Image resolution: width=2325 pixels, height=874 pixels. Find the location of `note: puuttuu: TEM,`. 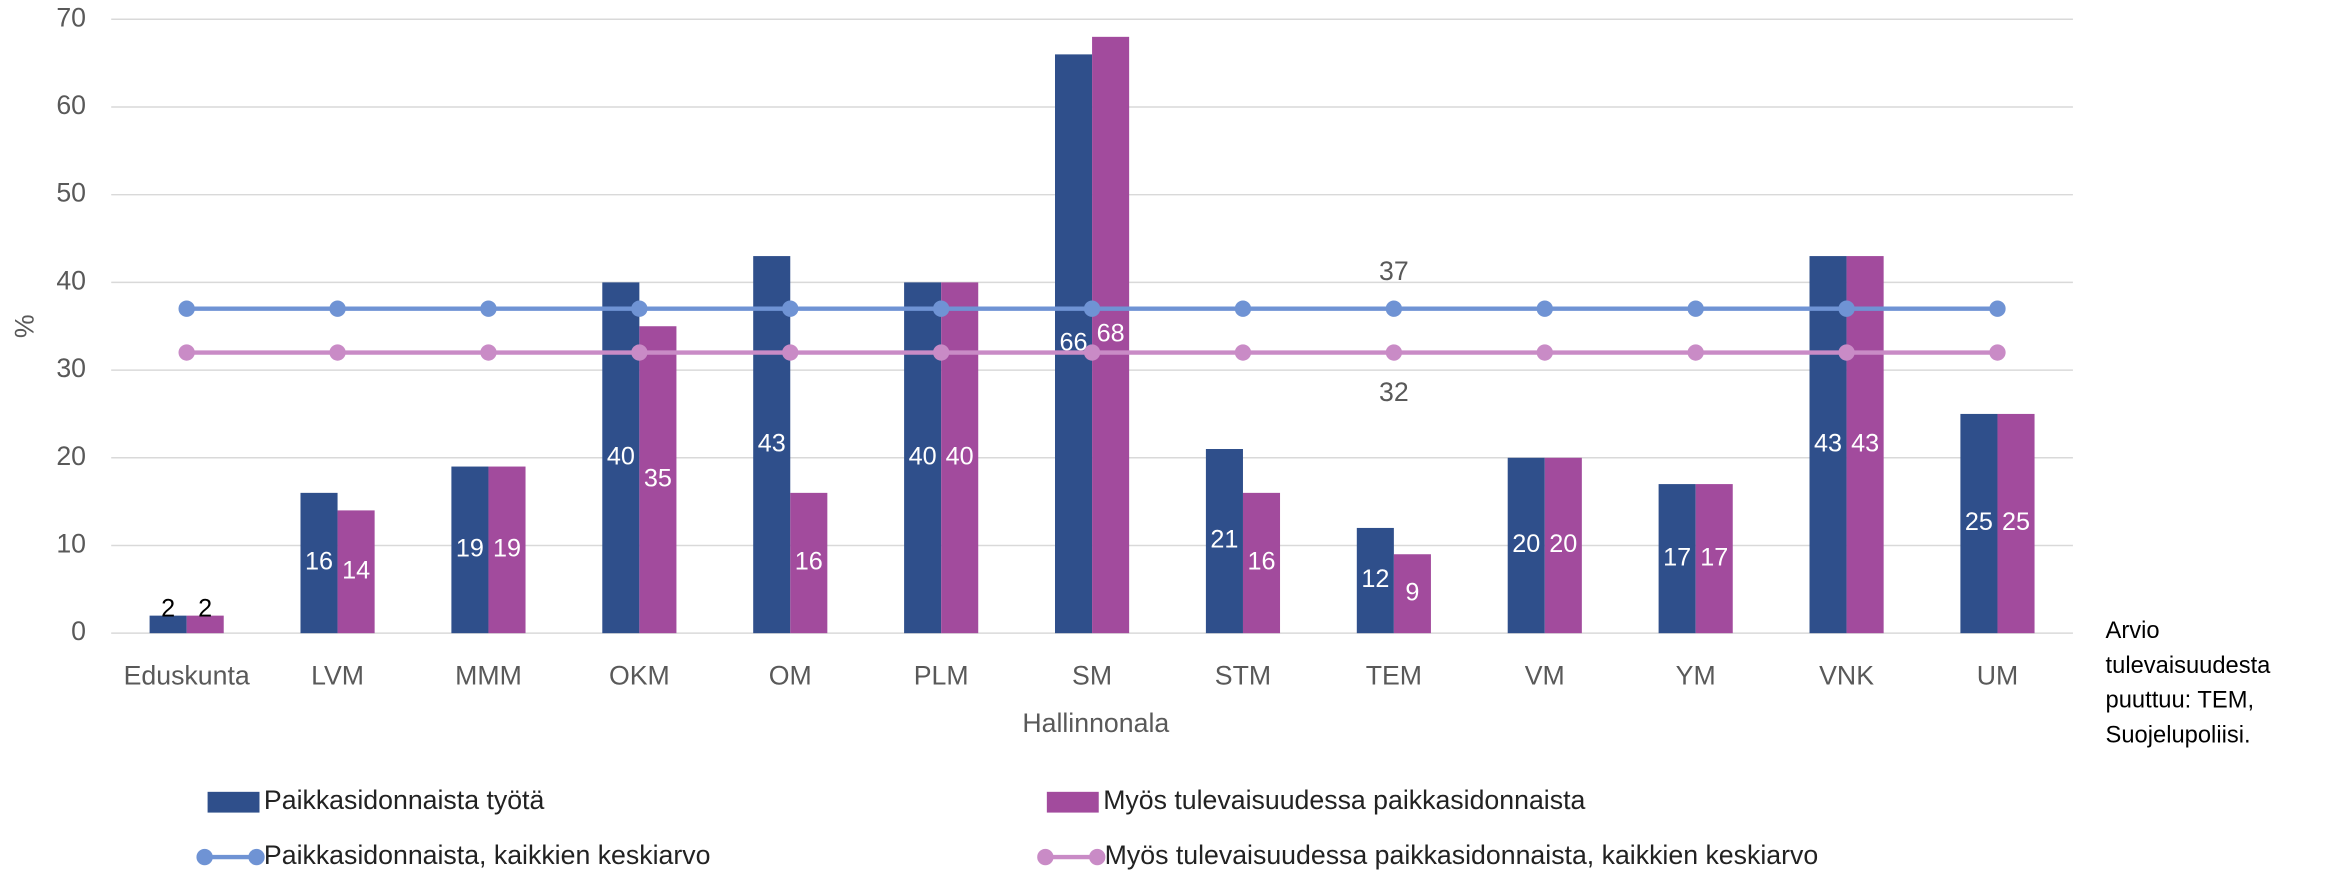

note: puuttuu: TEM, is located at coordinates (2180, 701).